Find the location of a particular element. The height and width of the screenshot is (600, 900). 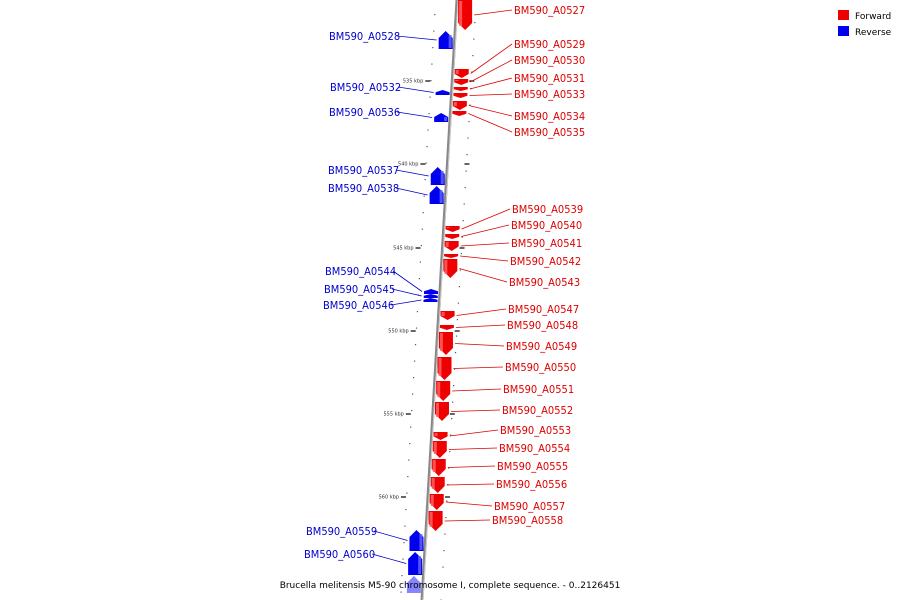

gene-label-BM590_A0543: BM590_A0543 is located at coordinates (544, 282).